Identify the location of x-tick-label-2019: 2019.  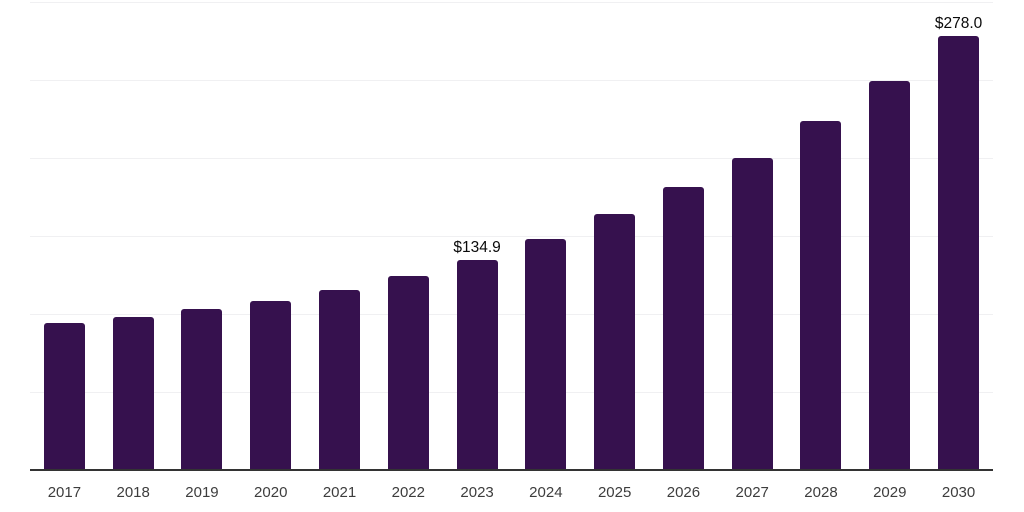
(202, 492).